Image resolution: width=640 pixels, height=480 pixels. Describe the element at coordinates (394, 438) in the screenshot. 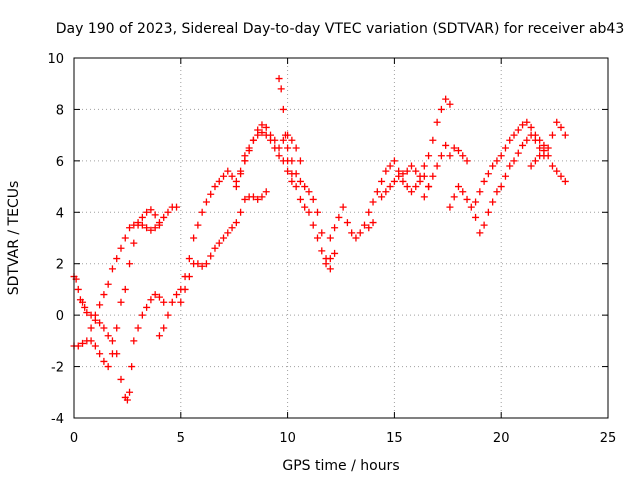

I see `x-tick-label: 15` at that location.